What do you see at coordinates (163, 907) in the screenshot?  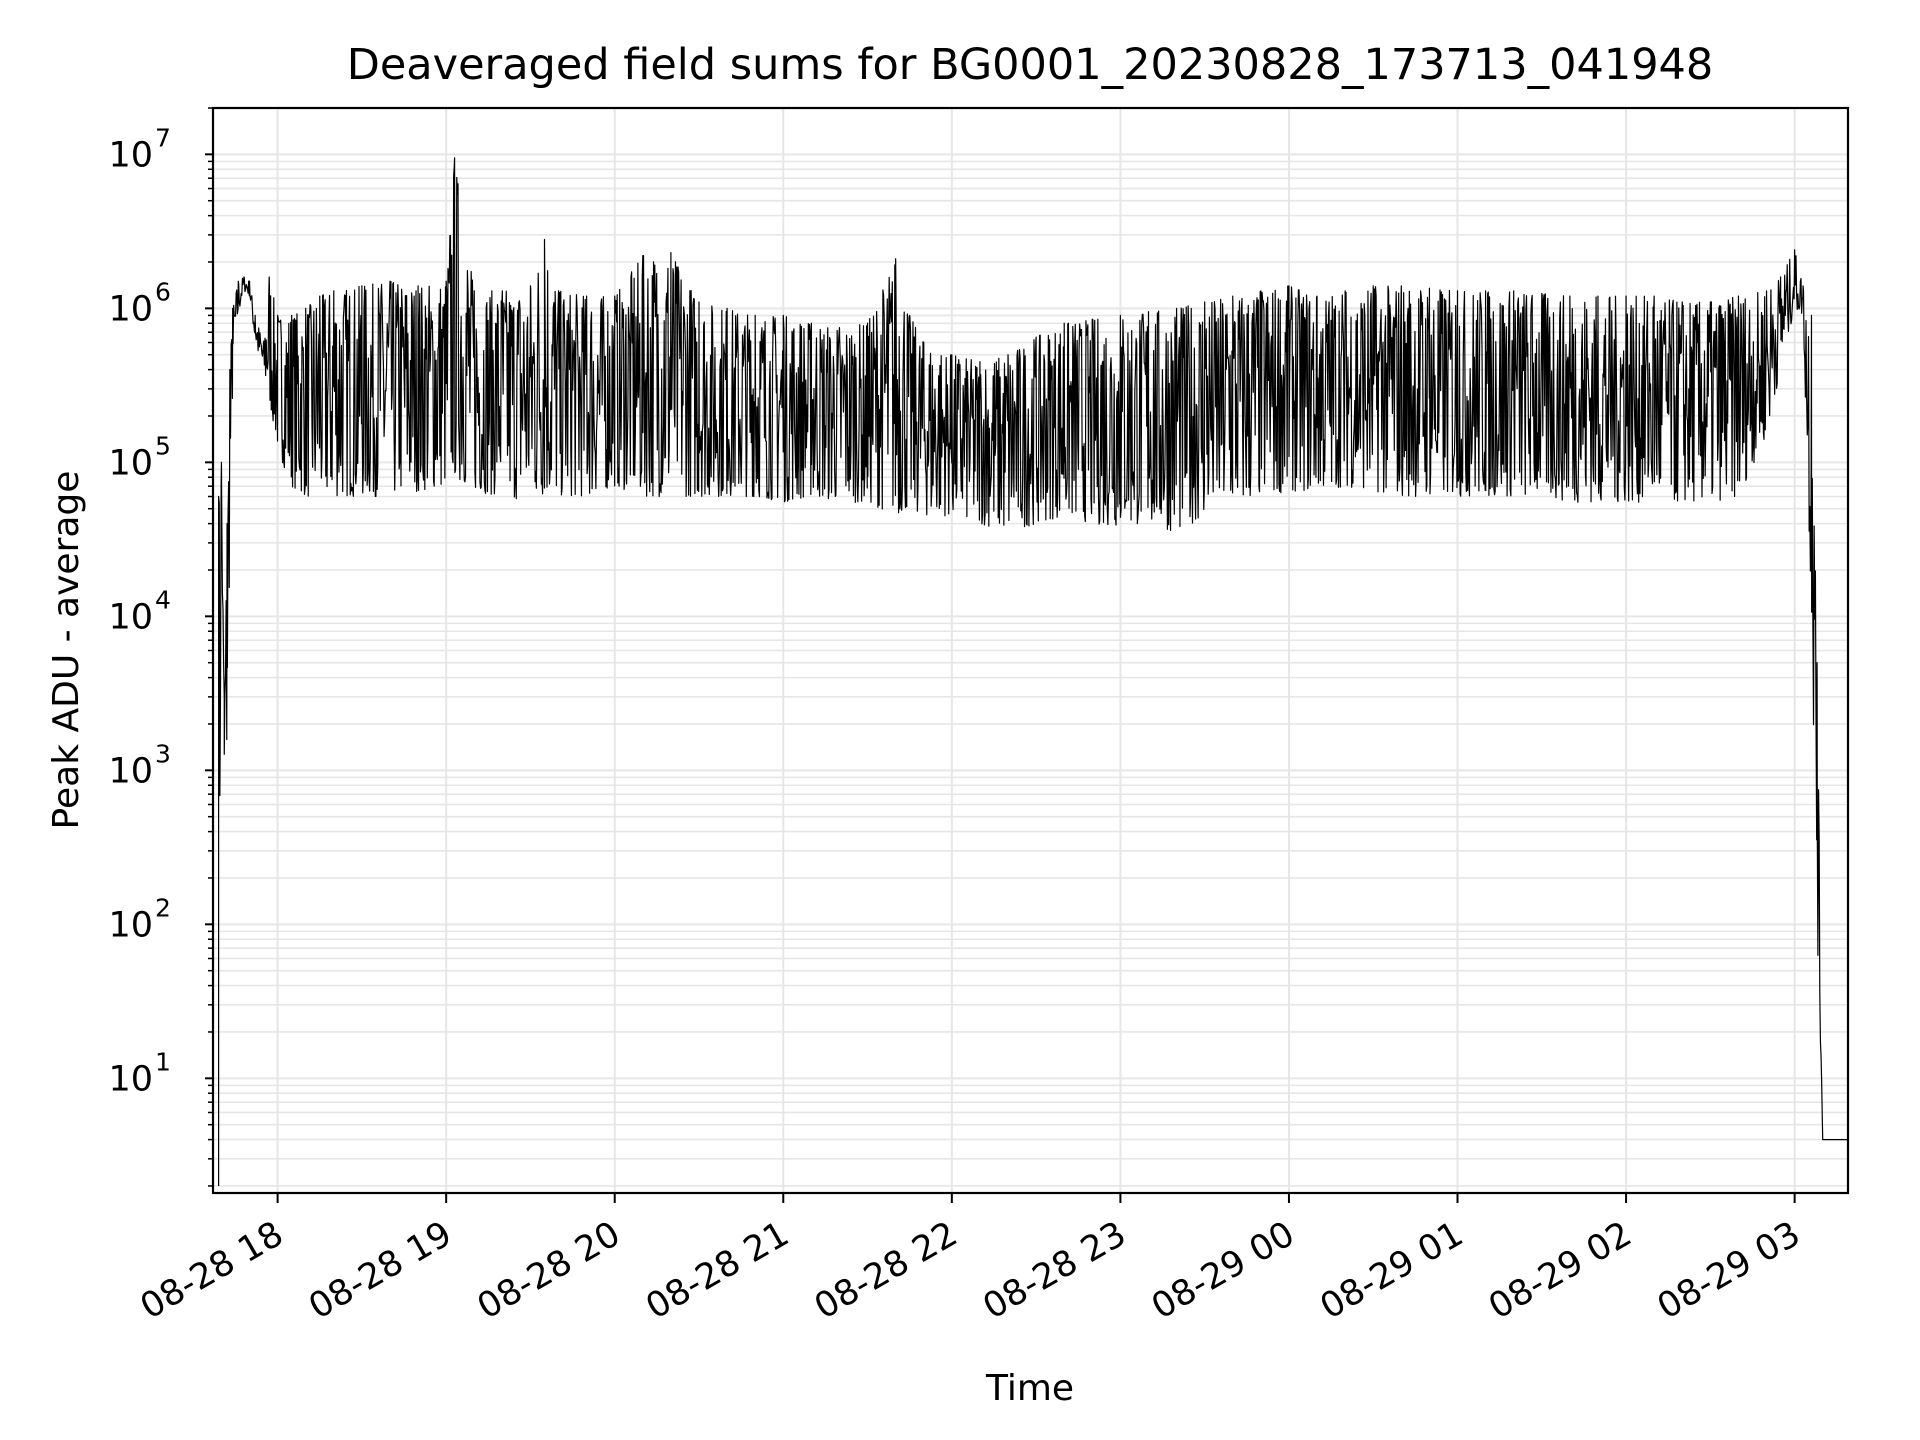 I see `y-tick-exponent: 2` at bounding box center [163, 907].